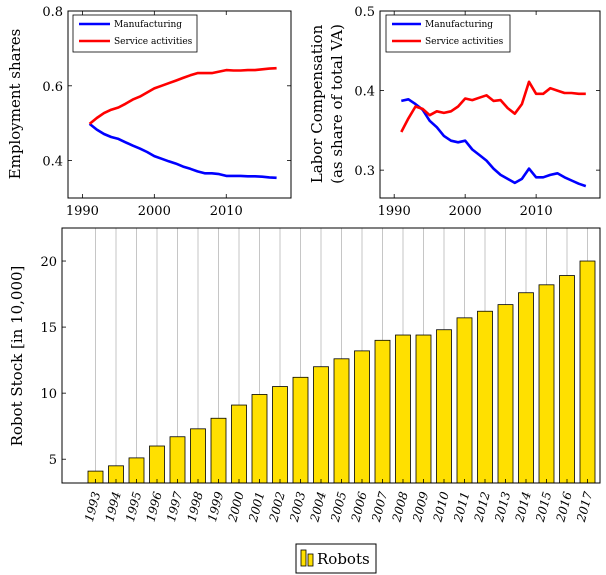 Image resolution: width=606 pixels, height=575 pixels. I want to click on y-tick-label: 5, so click(53, 460).